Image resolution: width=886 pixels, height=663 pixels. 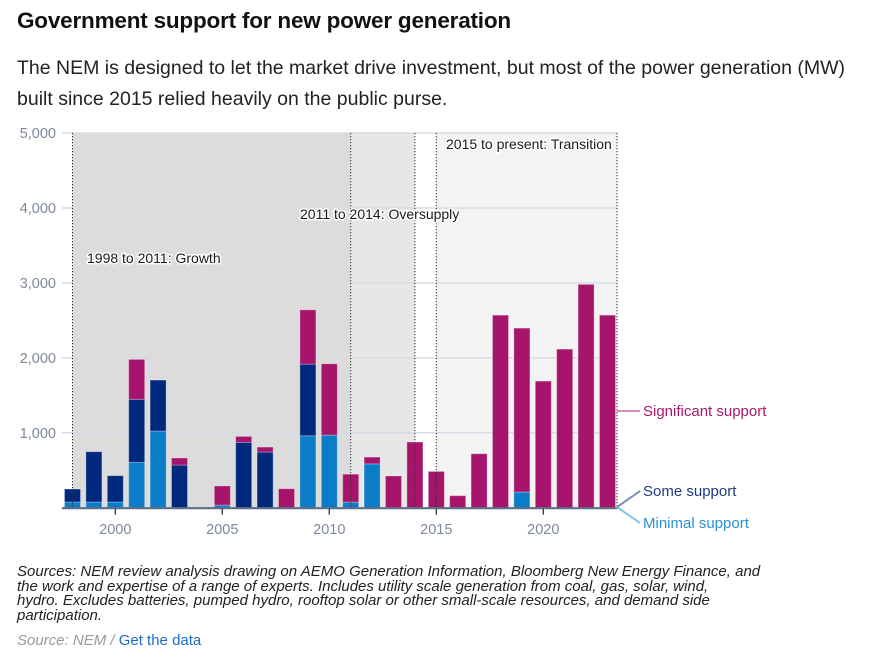 What do you see at coordinates (543, 530) in the screenshot?
I see `x-tick-label: 2020` at bounding box center [543, 530].